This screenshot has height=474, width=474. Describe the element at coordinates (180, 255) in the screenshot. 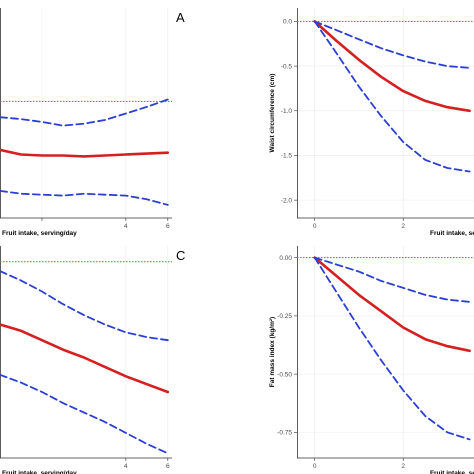

I see `panel-letter: C` at that location.